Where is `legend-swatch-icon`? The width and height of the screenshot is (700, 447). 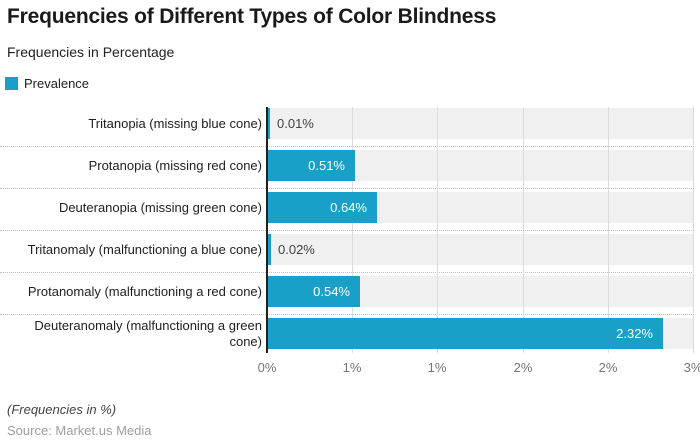
legend-swatch-icon is located at coordinates (11, 83).